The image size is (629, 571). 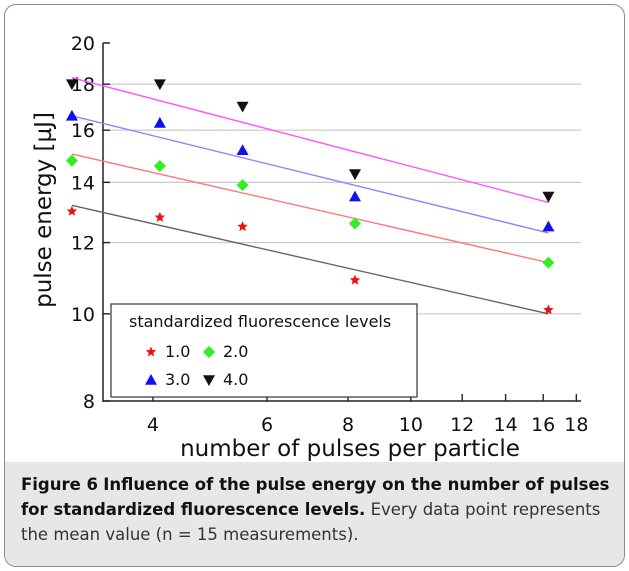 What do you see at coordinates (411, 425) in the screenshot?
I see `x-tick-label: 10` at bounding box center [411, 425].